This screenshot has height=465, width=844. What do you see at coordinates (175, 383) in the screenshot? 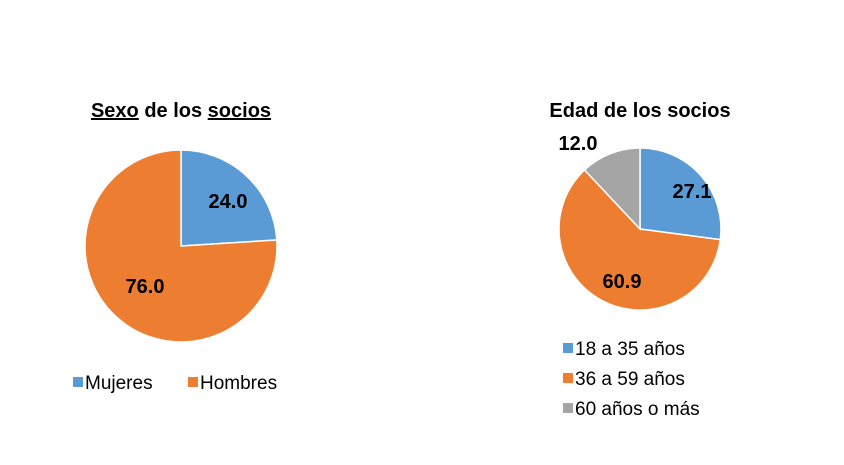
I see `legend-sexo: Mujeres Hombres` at bounding box center [175, 383].